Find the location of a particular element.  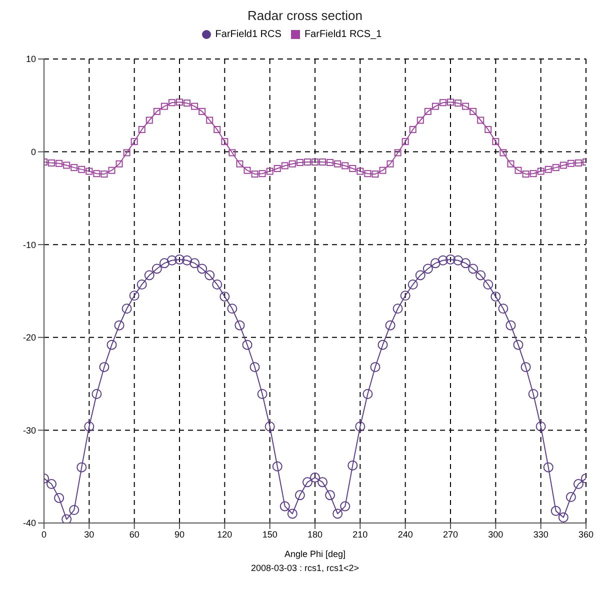

legend-label: FarField1 RCS_1 is located at coordinates (343, 34).